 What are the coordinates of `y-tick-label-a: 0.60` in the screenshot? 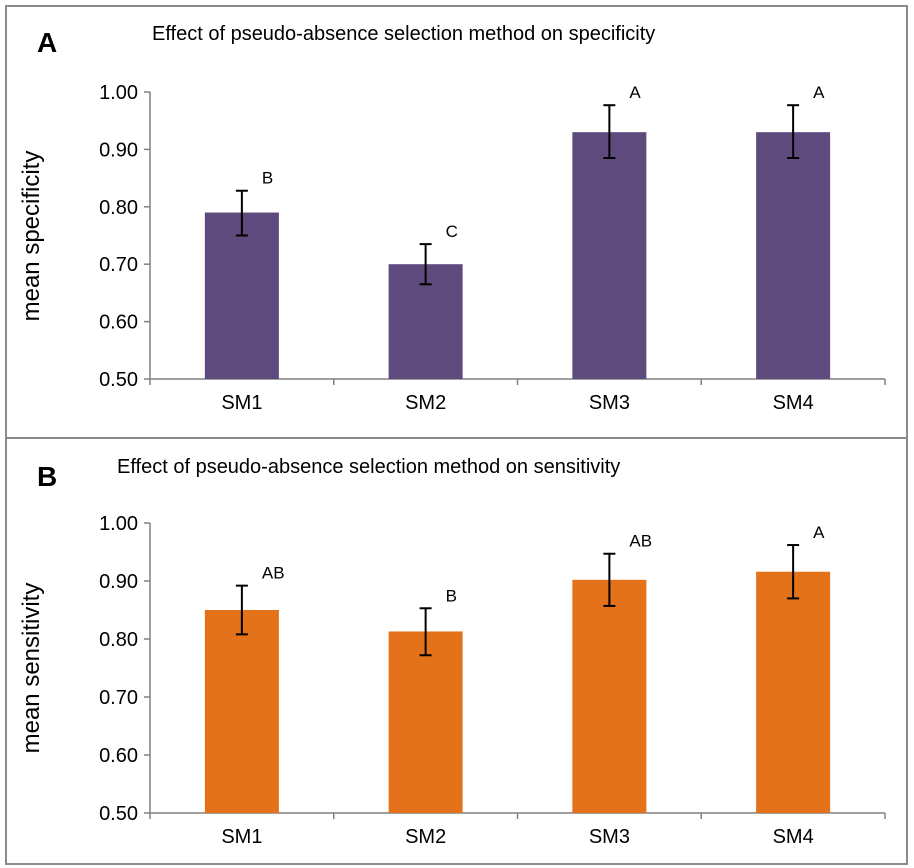 It's located at (118, 323).